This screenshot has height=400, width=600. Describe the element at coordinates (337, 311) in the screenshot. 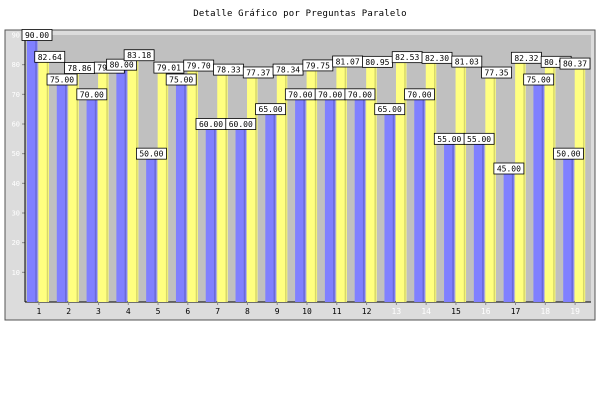

I see `x-tick-label: 11` at that location.